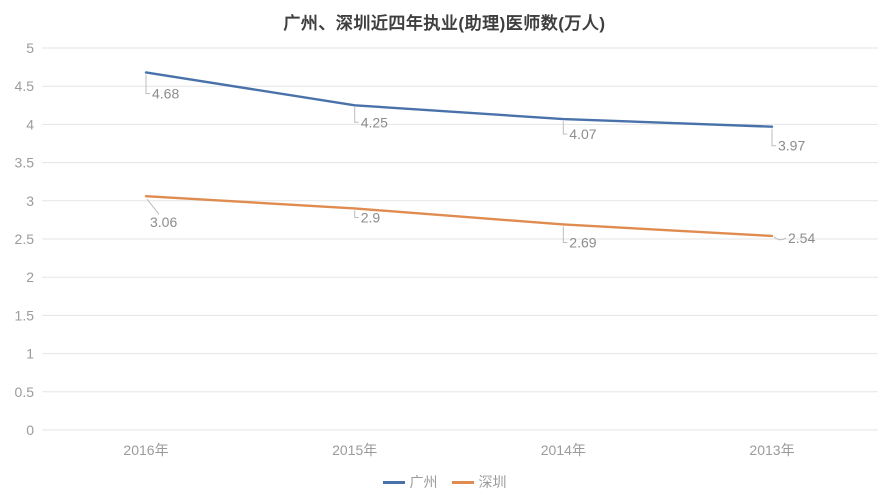 Image resolution: width=889 pixels, height=500 pixels. I want to click on svg-text: 2.9, so click(371, 217).